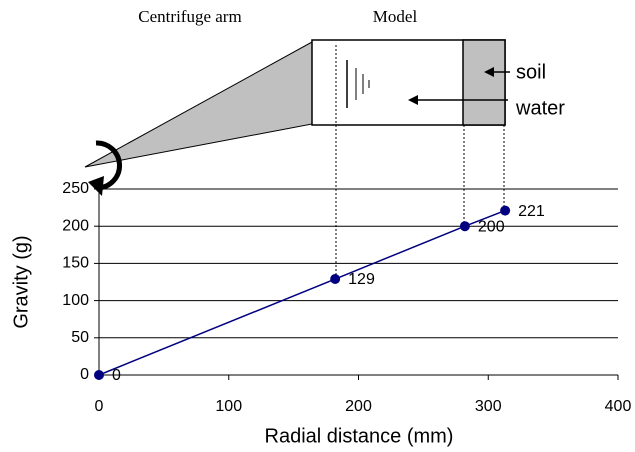 The width and height of the screenshot is (635, 452). What do you see at coordinates (116, 375) in the screenshot?
I see `data-label: 0` at bounding box center [116, 375].